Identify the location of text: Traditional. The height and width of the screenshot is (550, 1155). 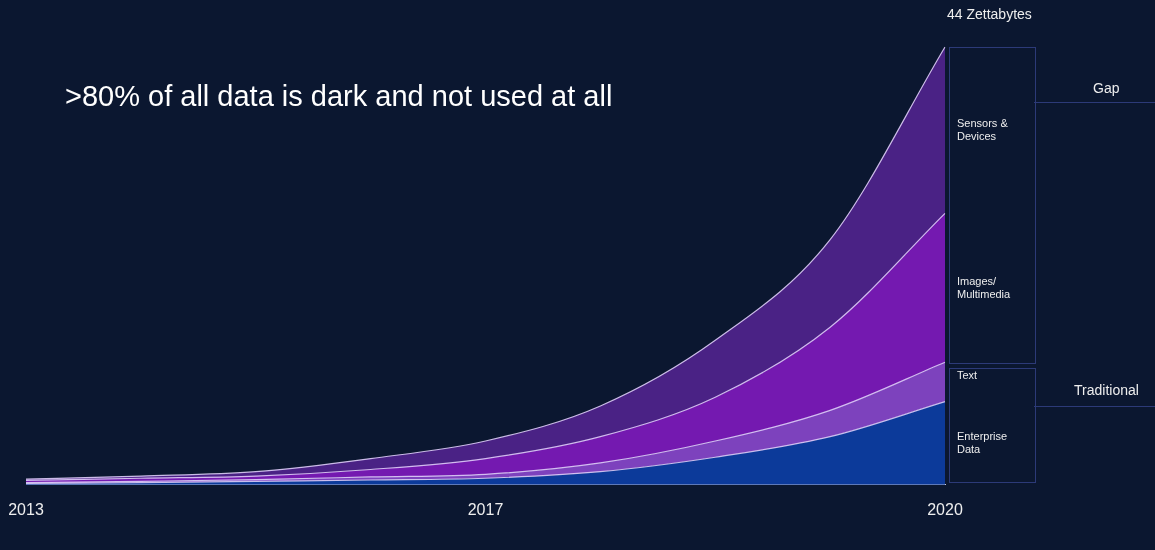
(1106, 390).